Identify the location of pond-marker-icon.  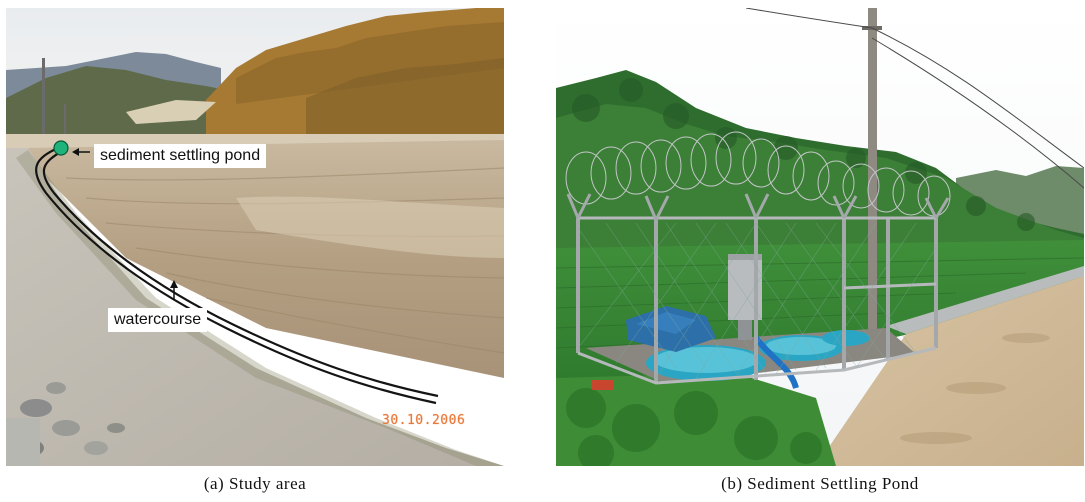
(61, 148).